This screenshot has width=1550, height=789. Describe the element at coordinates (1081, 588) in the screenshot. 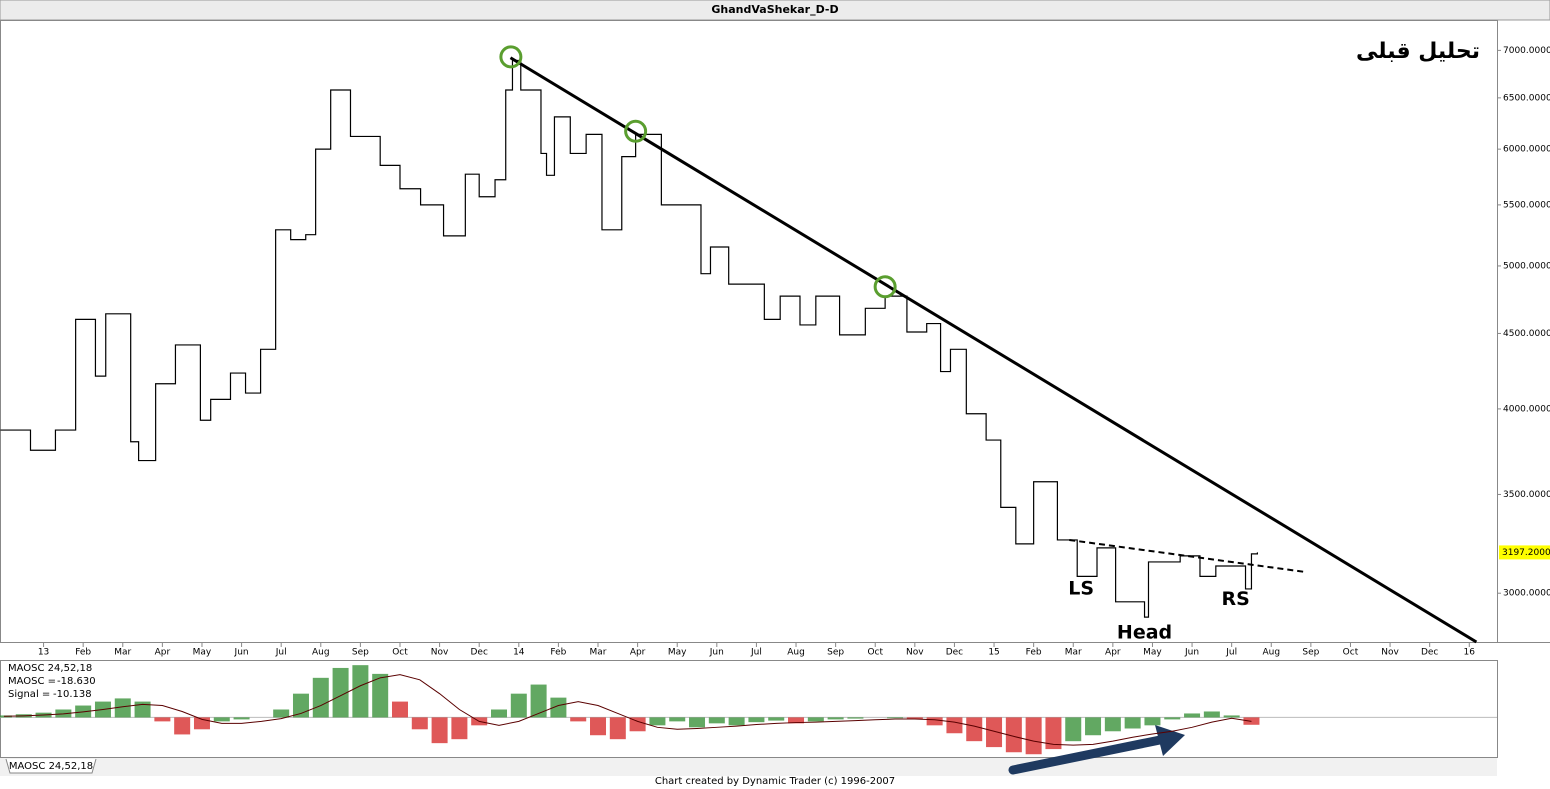

I see `pattern-label: LS` at that location.